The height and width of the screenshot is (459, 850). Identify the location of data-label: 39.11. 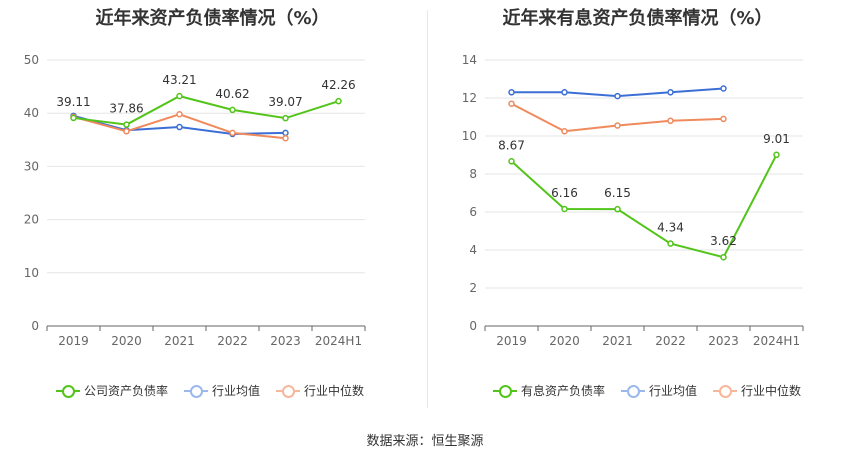
(73, 102).